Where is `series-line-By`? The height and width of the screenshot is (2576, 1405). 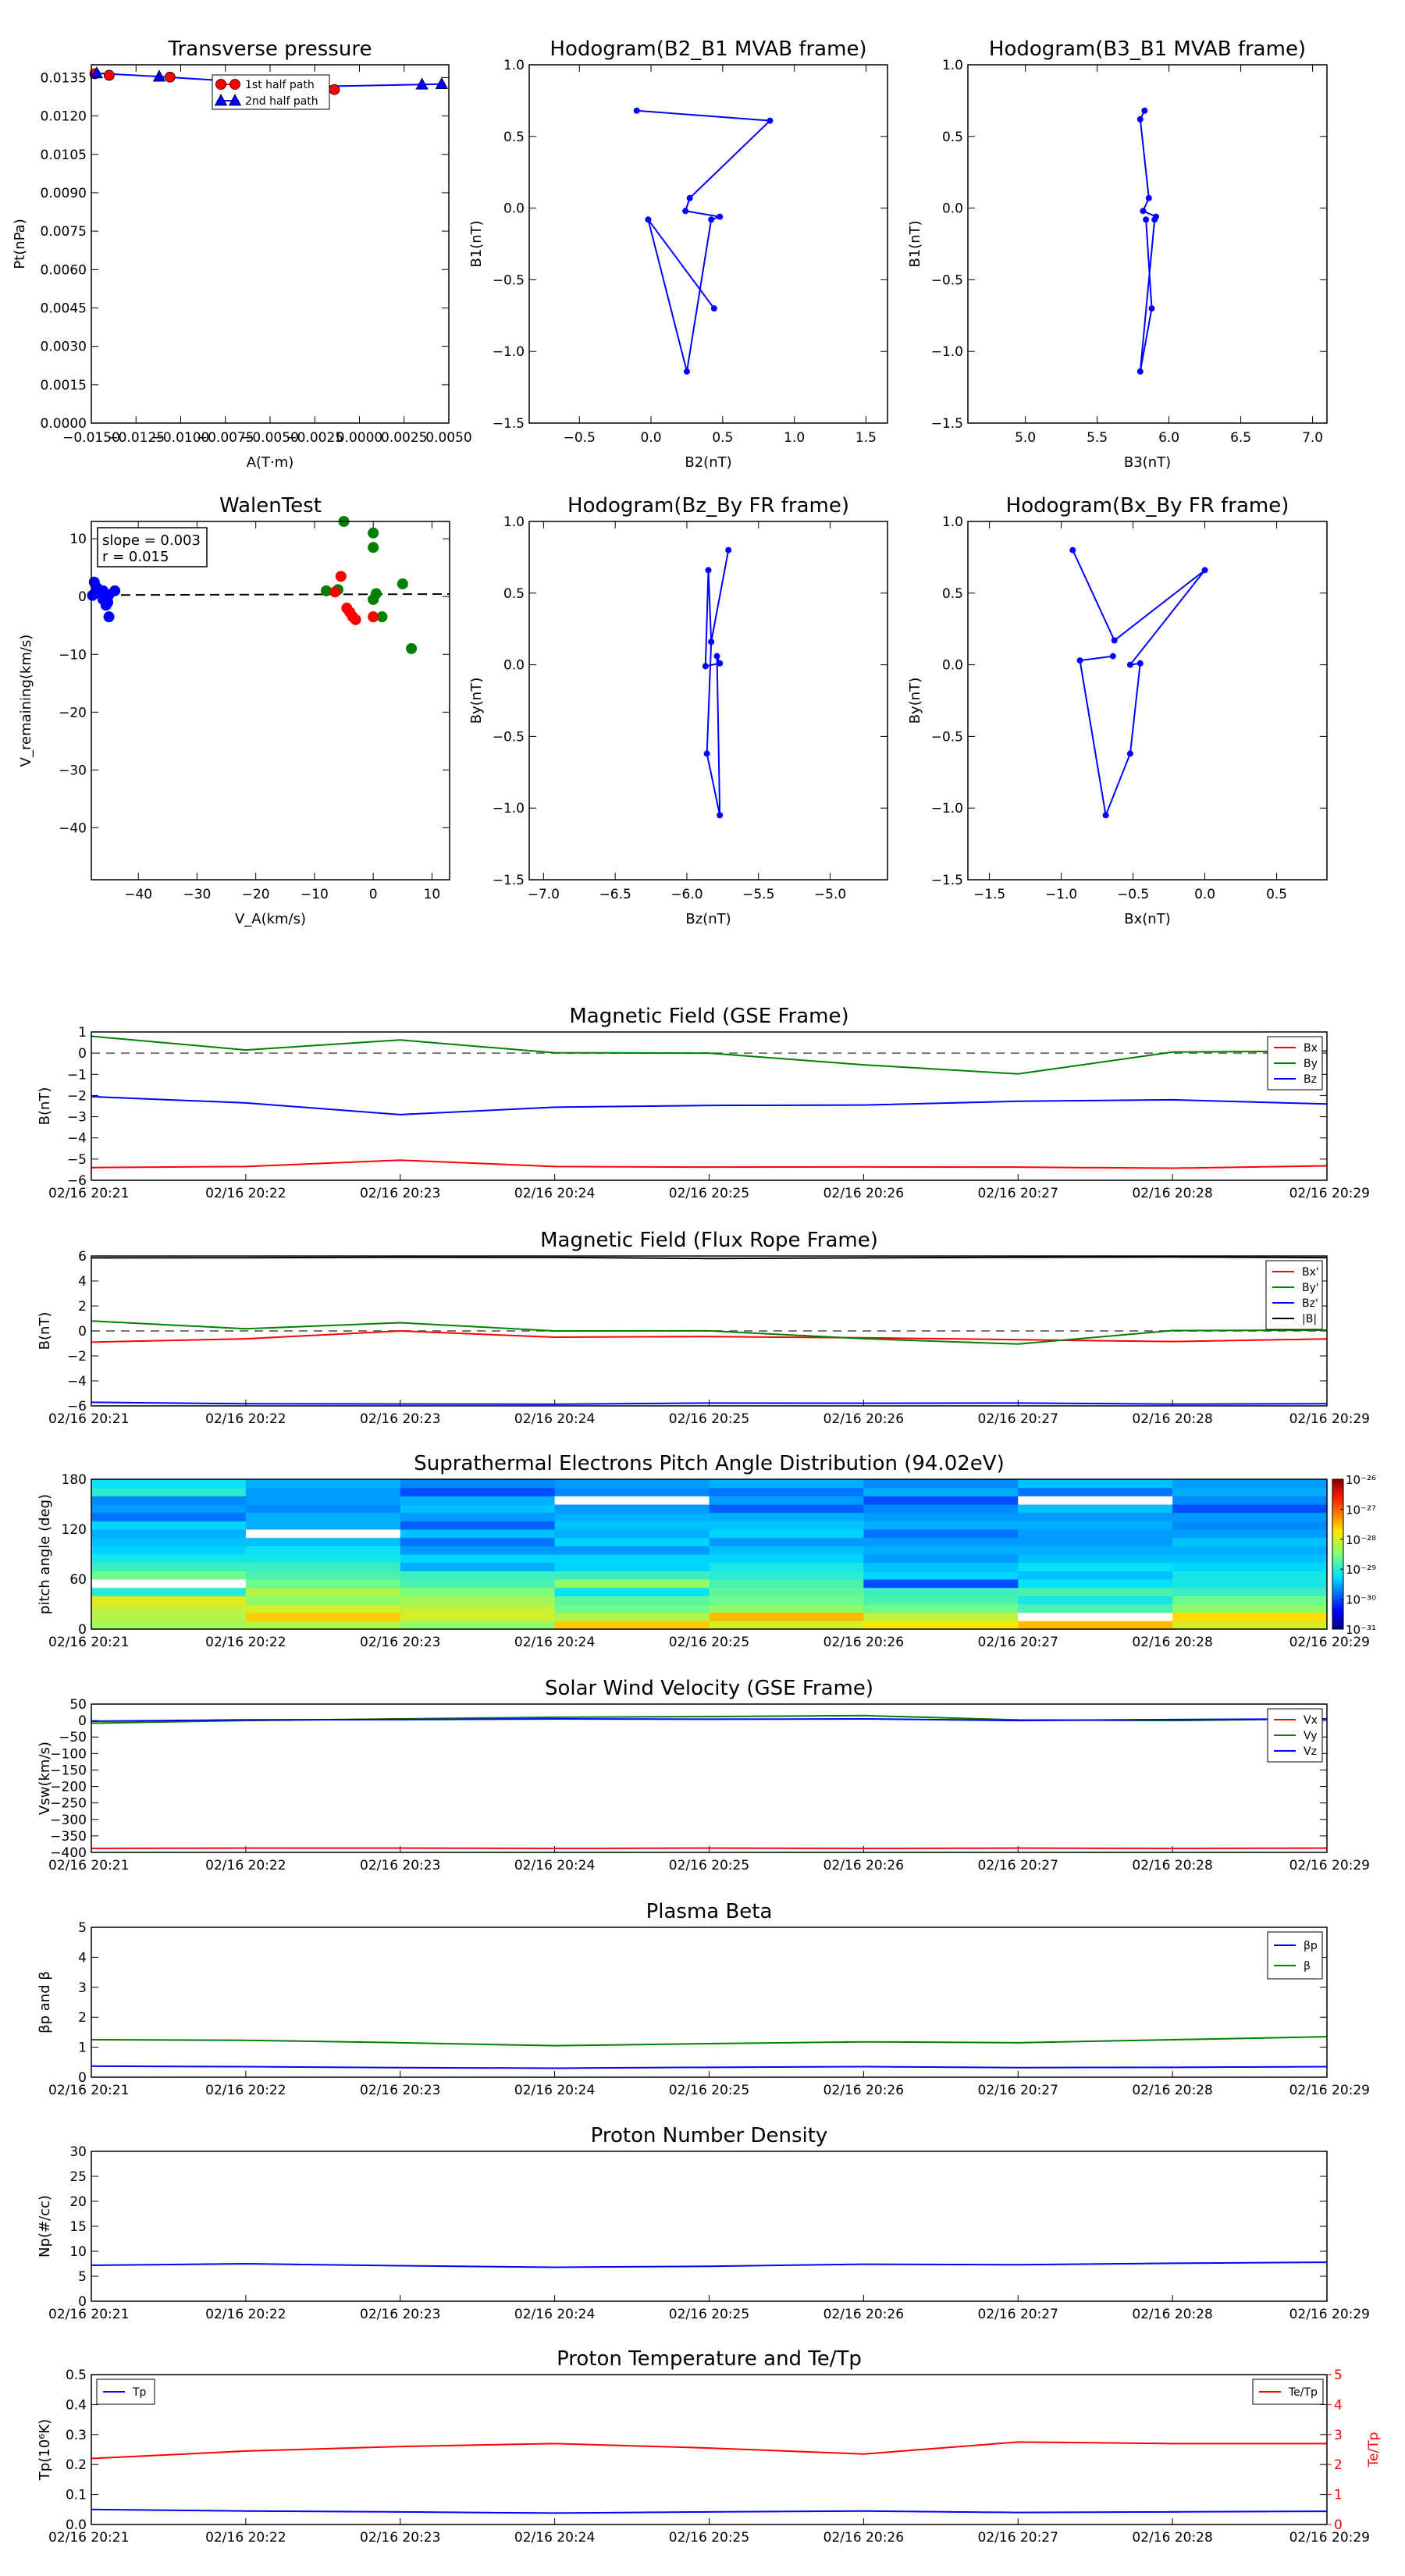
series-line-By is located at coordinates (710, 1055).